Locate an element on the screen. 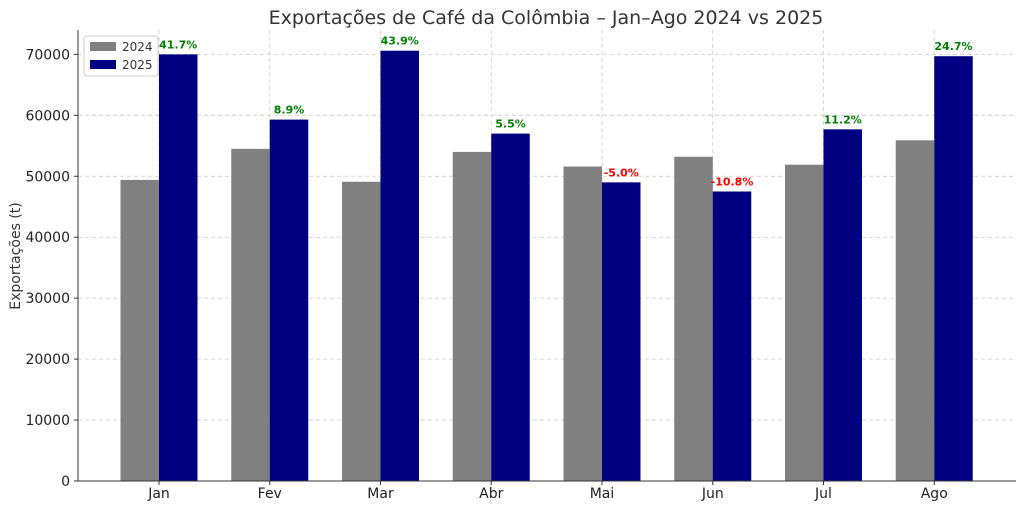 The width and height of the screenshot is (1024, 508). x-tick-label: Jan is located at coordinates (158, 494).